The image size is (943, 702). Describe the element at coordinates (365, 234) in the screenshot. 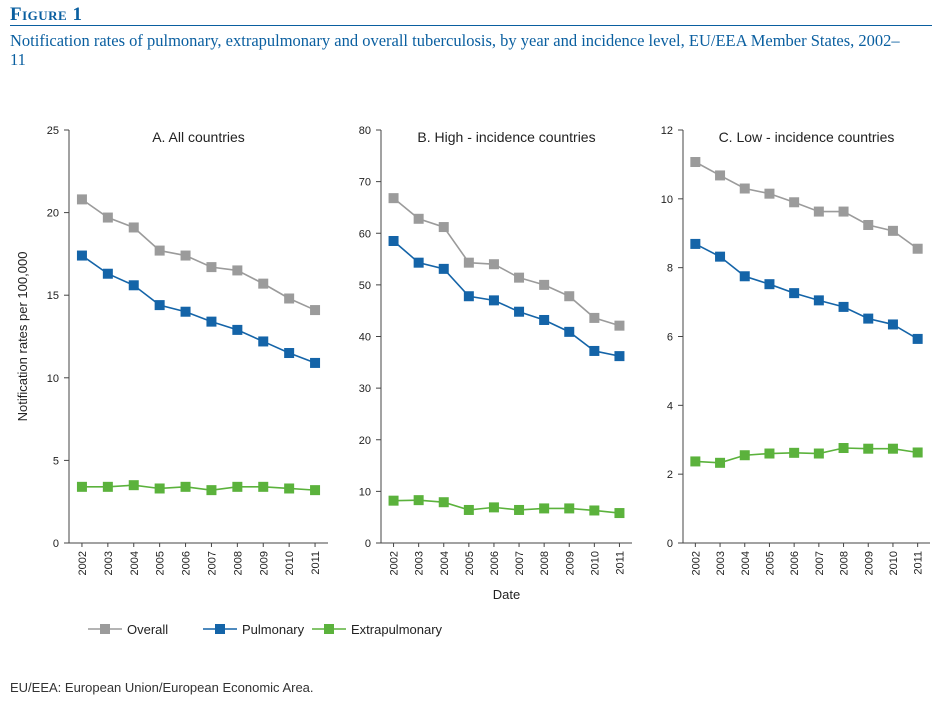

I see `y-tick-label: 60` at that location.